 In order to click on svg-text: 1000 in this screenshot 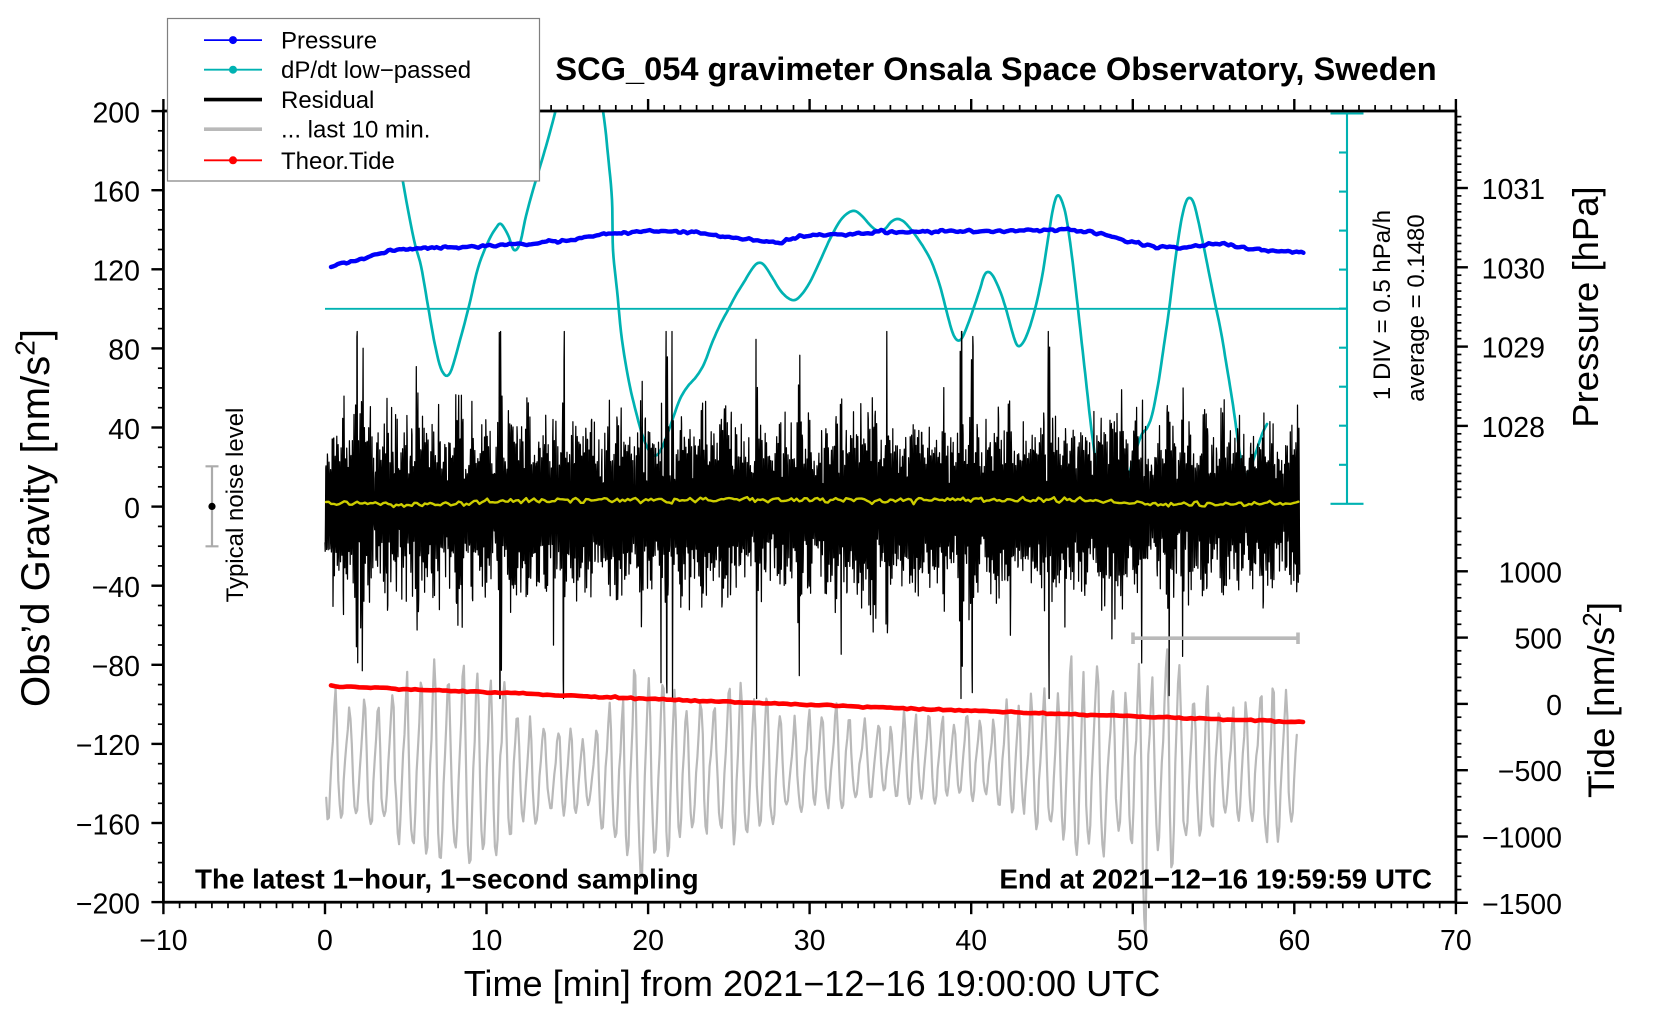, I will do `click(1530, 573)`.